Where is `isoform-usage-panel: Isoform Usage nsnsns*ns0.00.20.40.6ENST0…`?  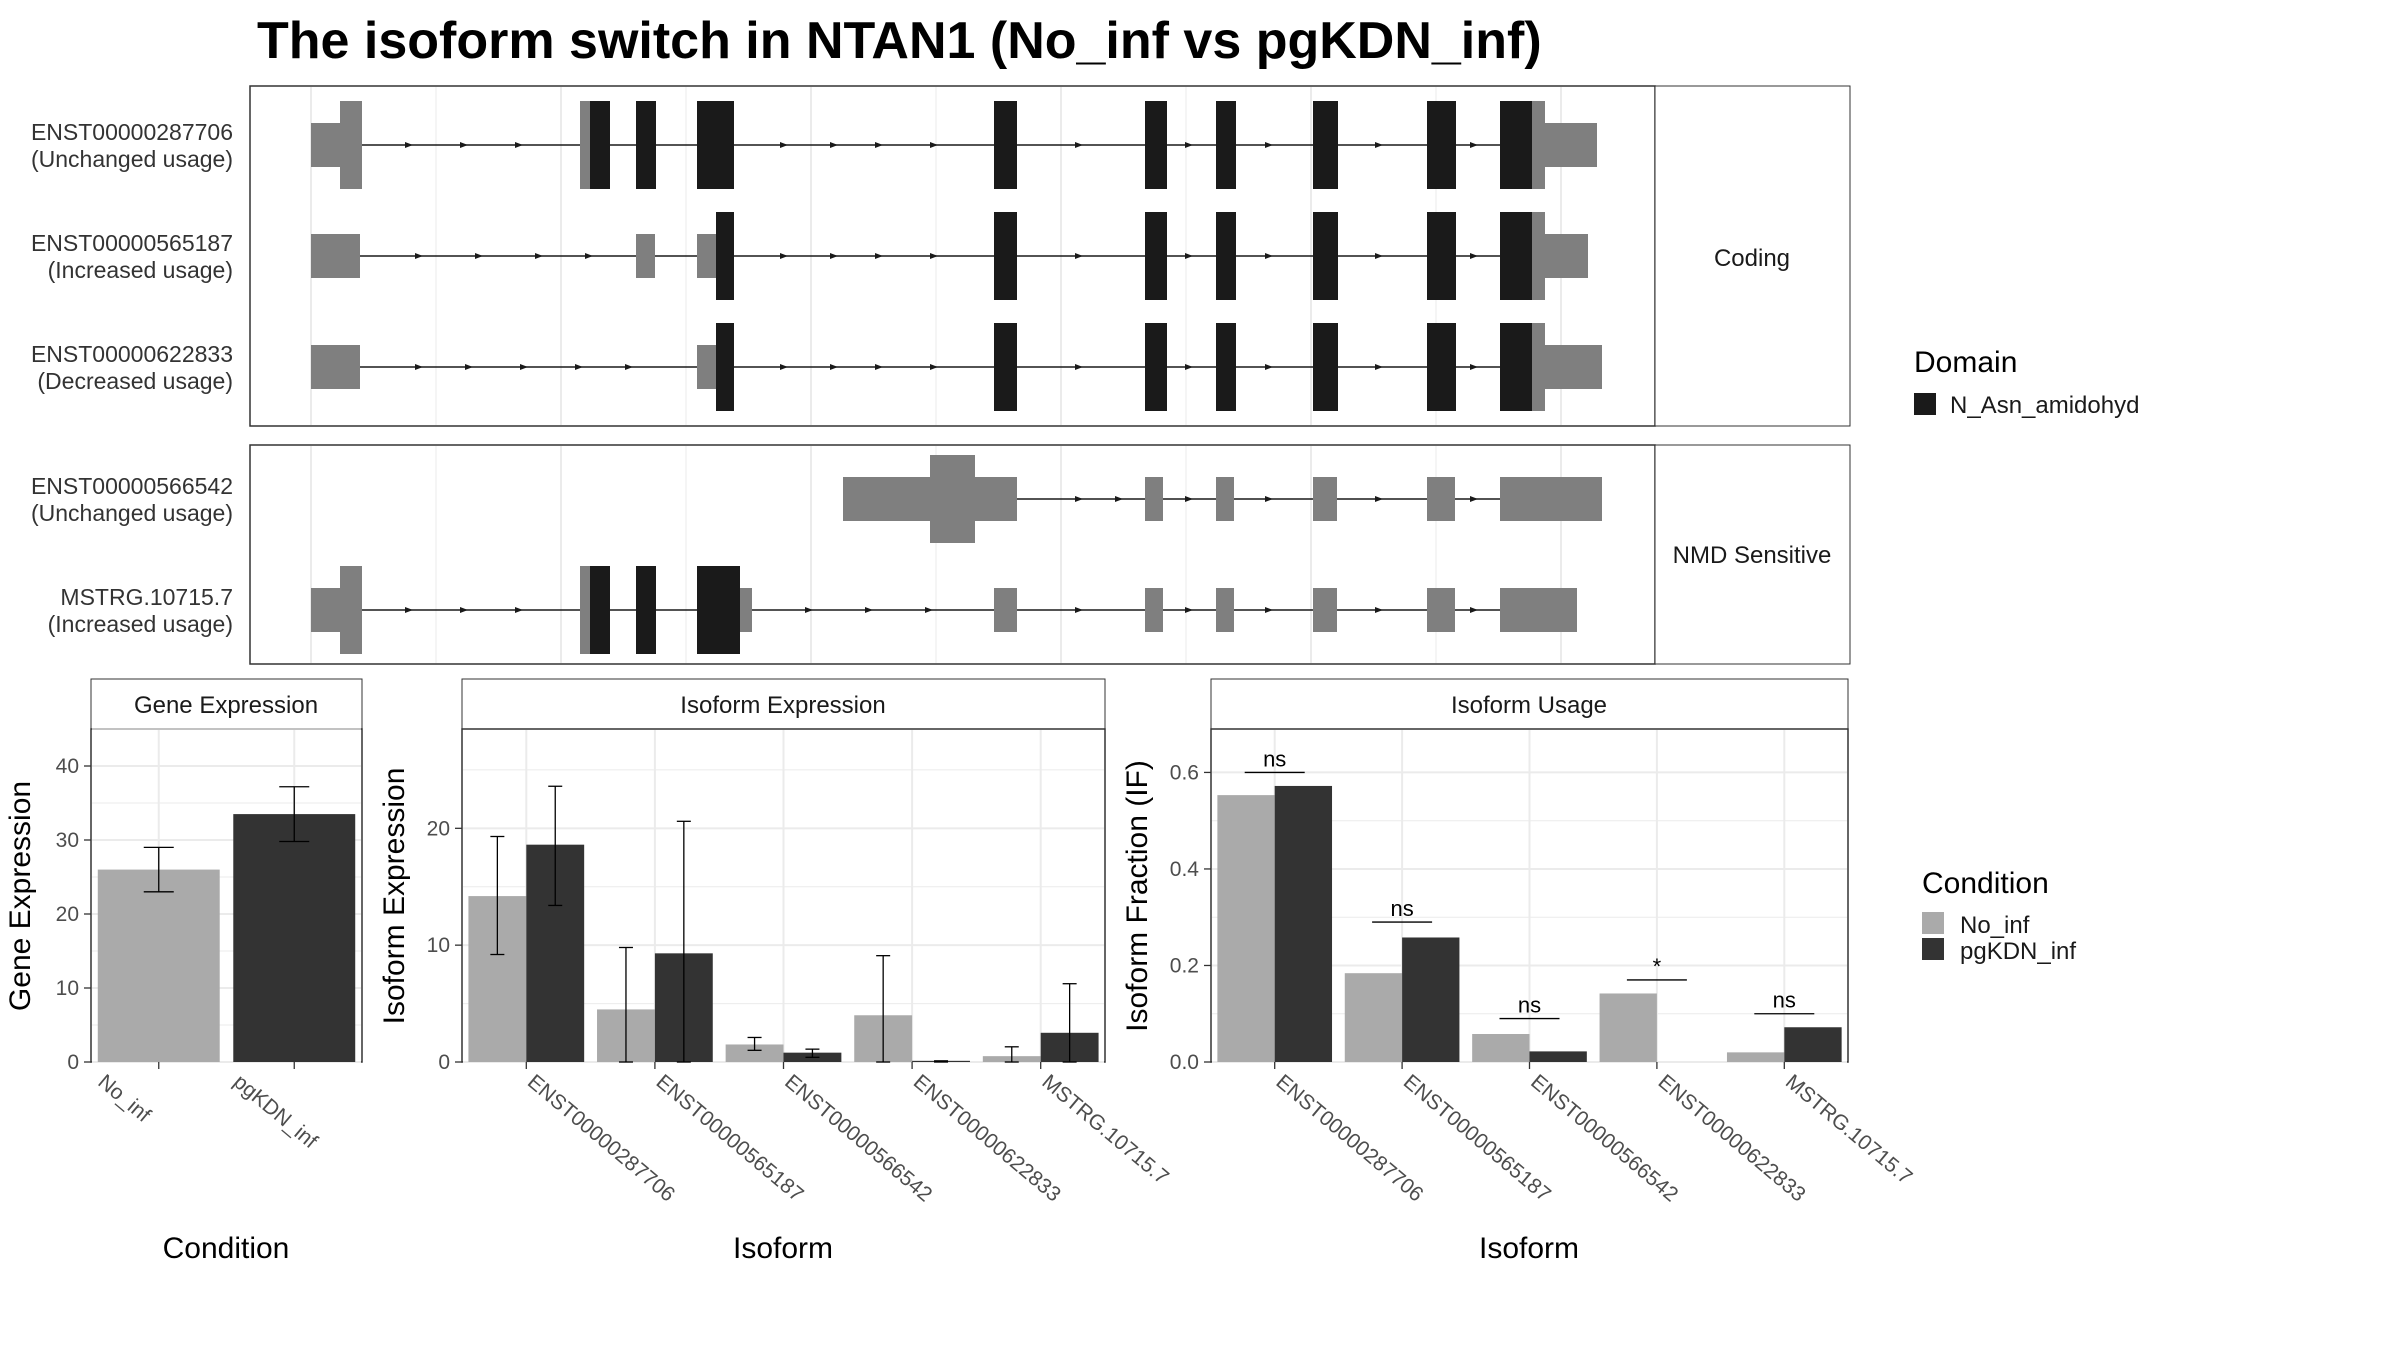 isoform-usage-panel: Isoform Usage nsnsns*ns0.00.20.40.6ENST0… is located at coordinates (1519, 971).